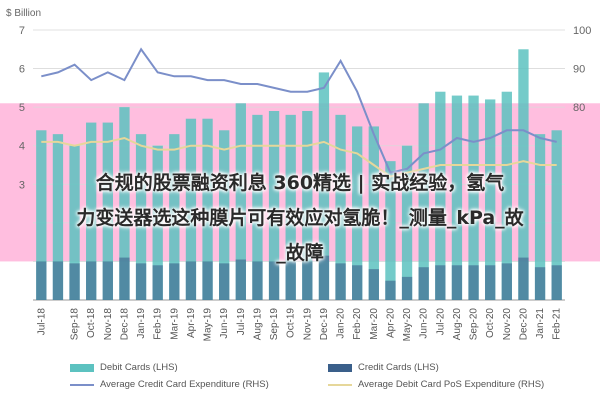 The width and height of the screenshot is (600, 405). I want to click on x-tick-label: Aug-20, so click(457, 324).